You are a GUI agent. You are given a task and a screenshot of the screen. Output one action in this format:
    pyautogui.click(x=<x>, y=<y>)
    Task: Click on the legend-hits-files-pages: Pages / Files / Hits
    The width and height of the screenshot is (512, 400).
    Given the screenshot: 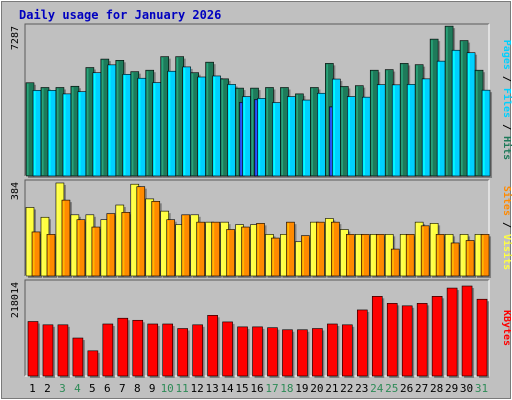 What is the action you would take?
    pyautogui.click(x=506, y=100)
    